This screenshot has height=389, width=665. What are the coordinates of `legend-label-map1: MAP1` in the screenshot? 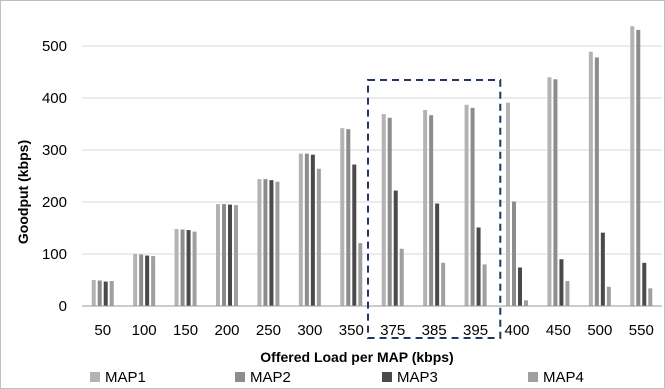 It's located at (125, 377).